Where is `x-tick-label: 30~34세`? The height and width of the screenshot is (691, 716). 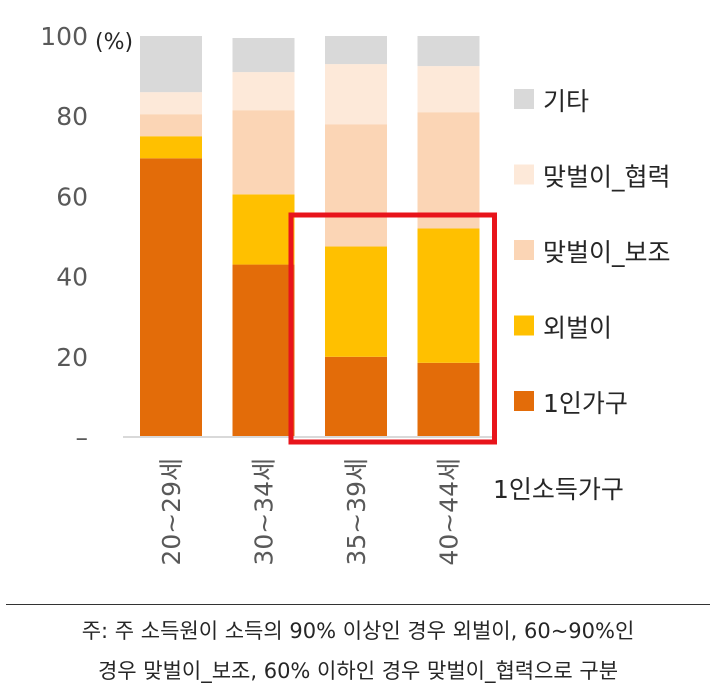 x-tick-label: 30~34세 is located at coordinates (264, 512).